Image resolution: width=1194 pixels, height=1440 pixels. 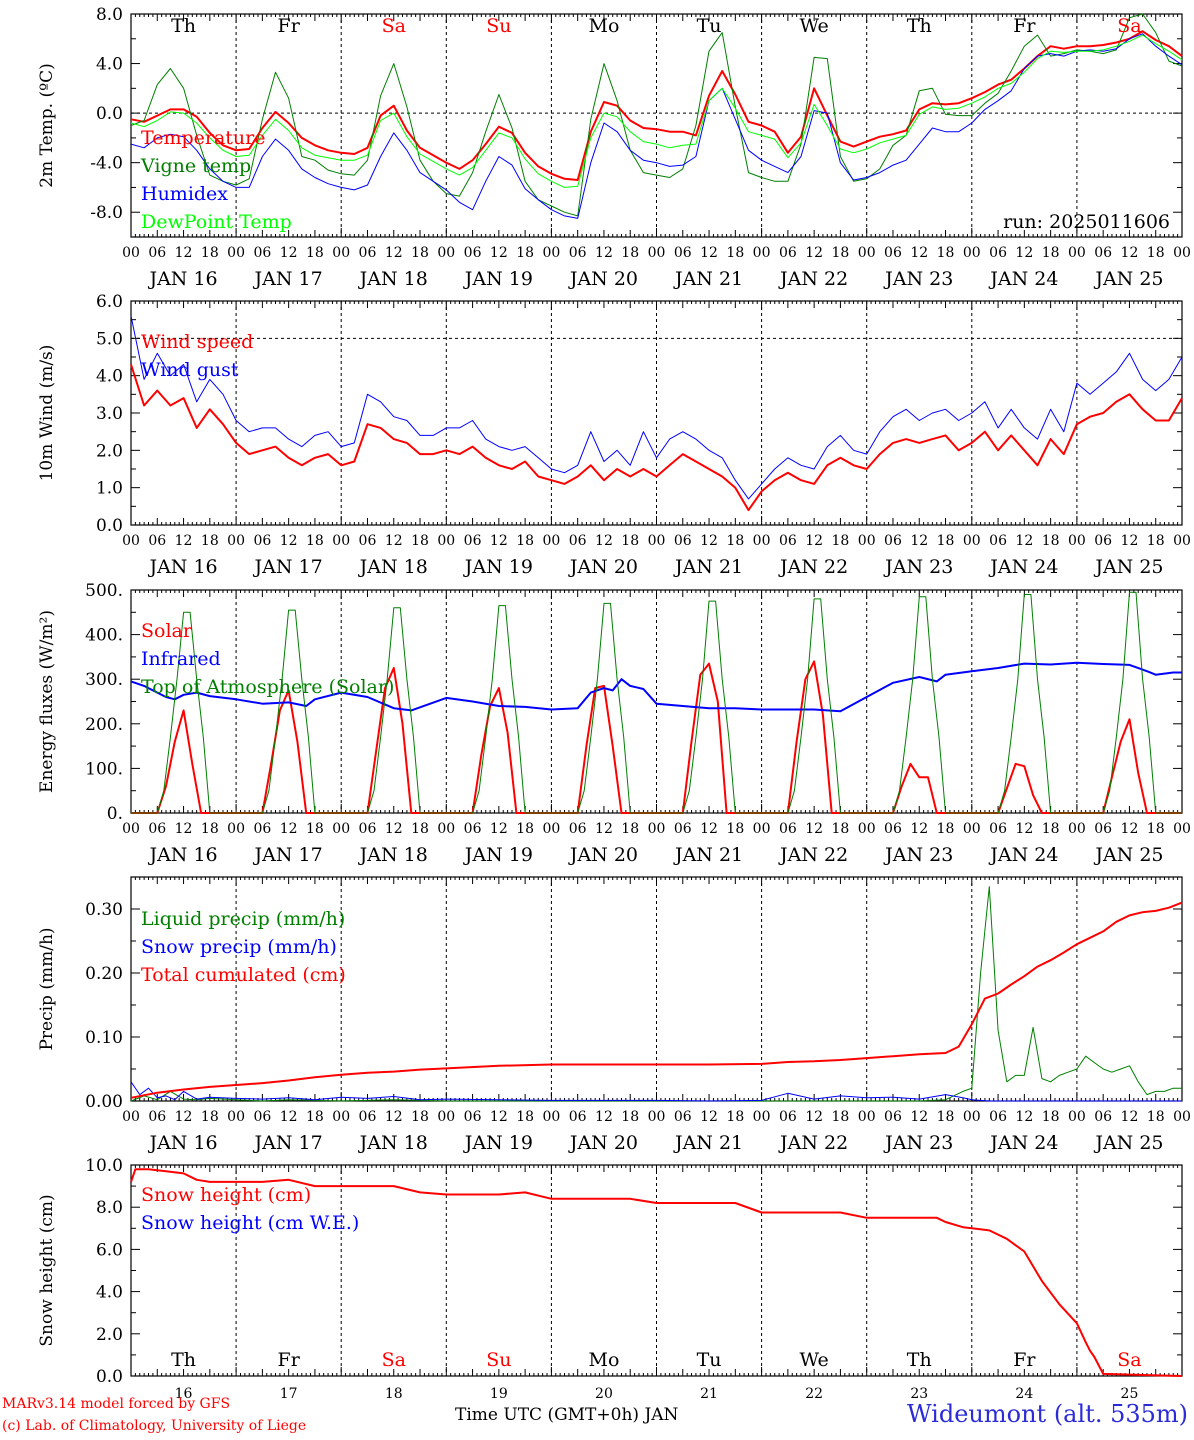 I want to click on weekday-label: Fr, so click(x=1024, y=1360).